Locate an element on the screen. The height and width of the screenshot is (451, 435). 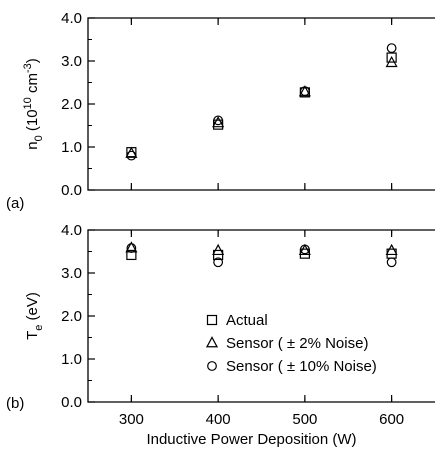
x-tick-label: 500 is located at coordinates (304, 419).